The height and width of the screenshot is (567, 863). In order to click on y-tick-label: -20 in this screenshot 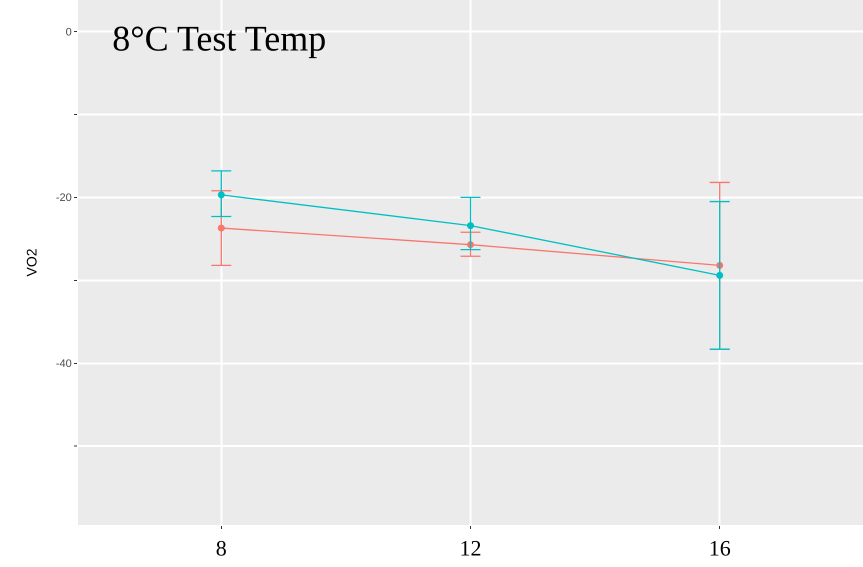, I will do `click(64, 198)`.